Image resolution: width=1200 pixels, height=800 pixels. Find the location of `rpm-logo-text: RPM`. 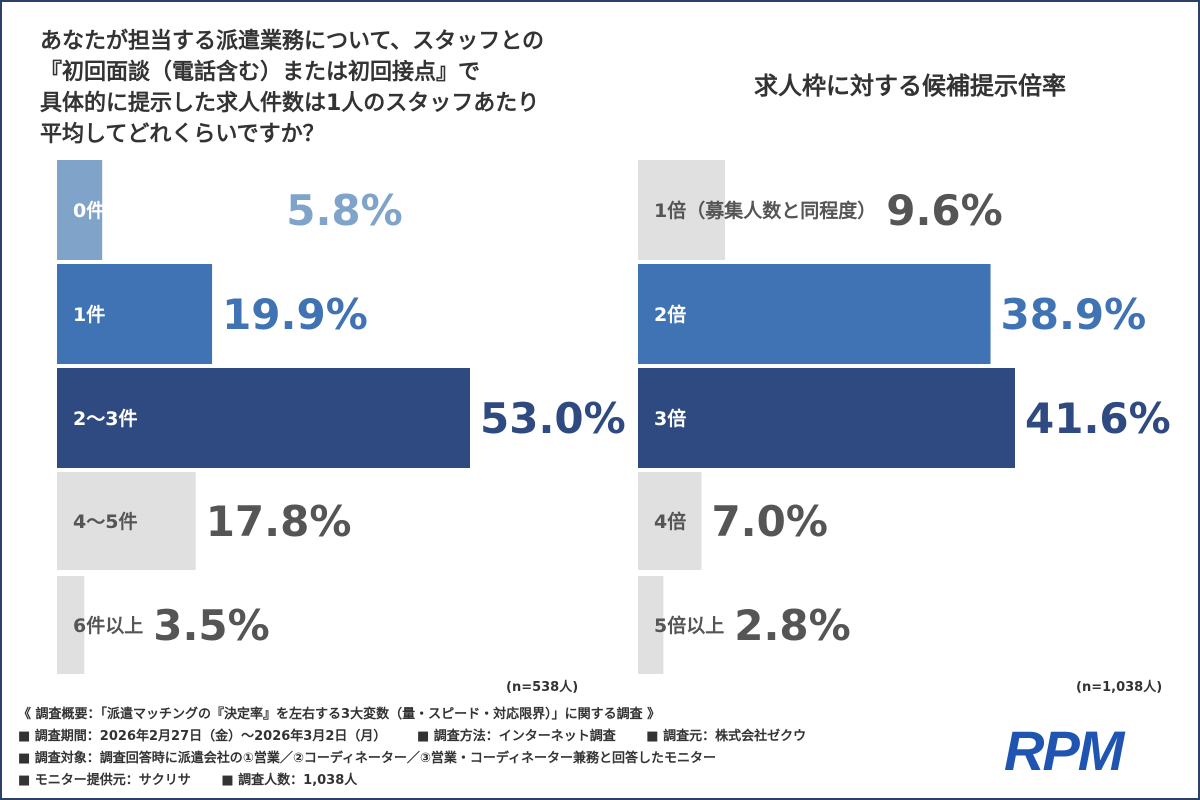

rpm-logo-text: RPM is located at coordinates (1065, 750).